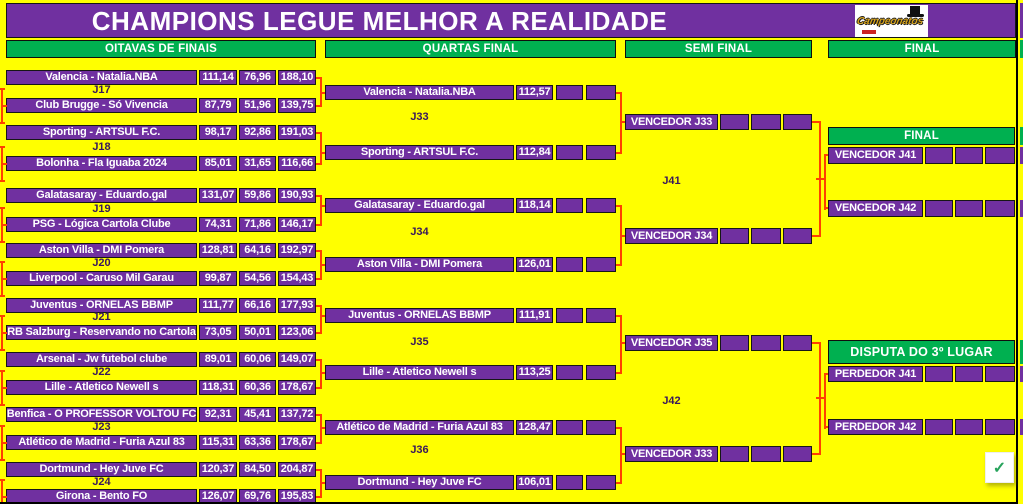 Image resolution: width=1023 pixels, height=504 pixels. What do you see at coordinates (297, 163) in the screenshot?
I see `oitavas-score-cell: 116,66` at bounding box center [297, 163].